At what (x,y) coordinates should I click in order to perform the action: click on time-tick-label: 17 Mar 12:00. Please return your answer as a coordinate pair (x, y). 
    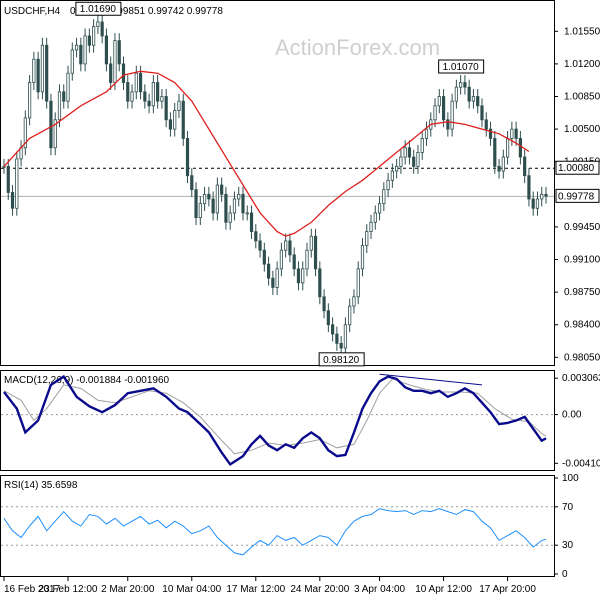
    Looking at the image, I should click on (255, 589).